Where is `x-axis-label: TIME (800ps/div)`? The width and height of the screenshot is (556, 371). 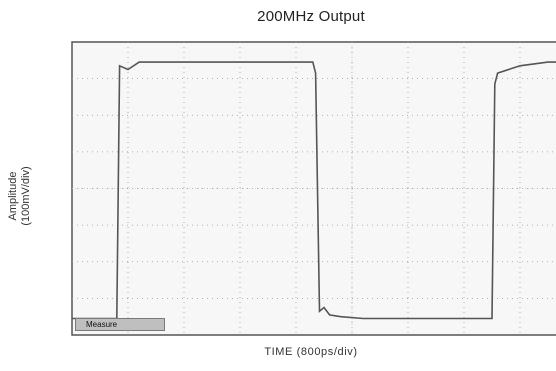 x-axis-label: TIME (800ps/div) is located at coordinates (311, 352).